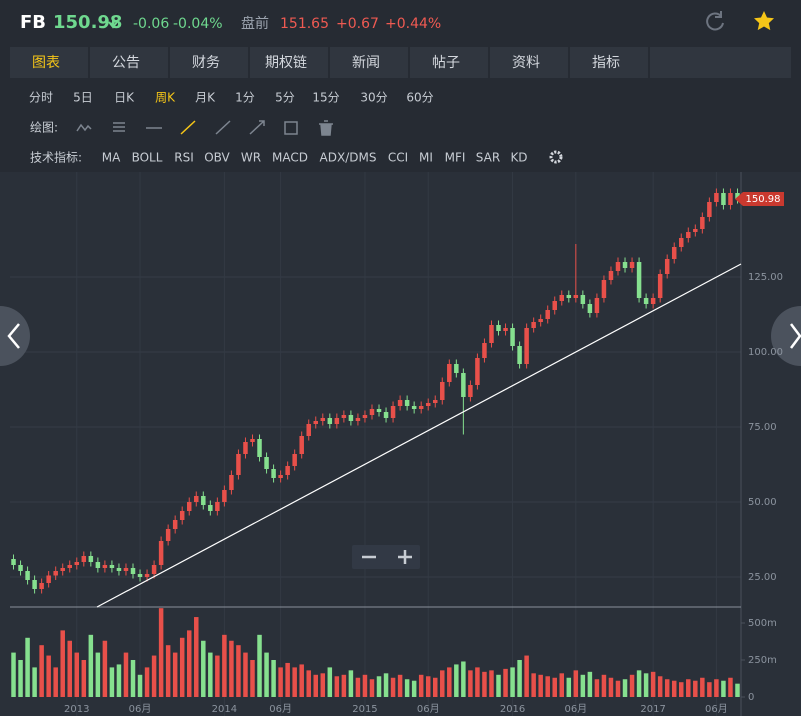 This screenshot has height=716, width=801. What do you see at coordinates (518, 158) in the screenshot?
I see `indicator: KD` at bounding box center [518, 158].